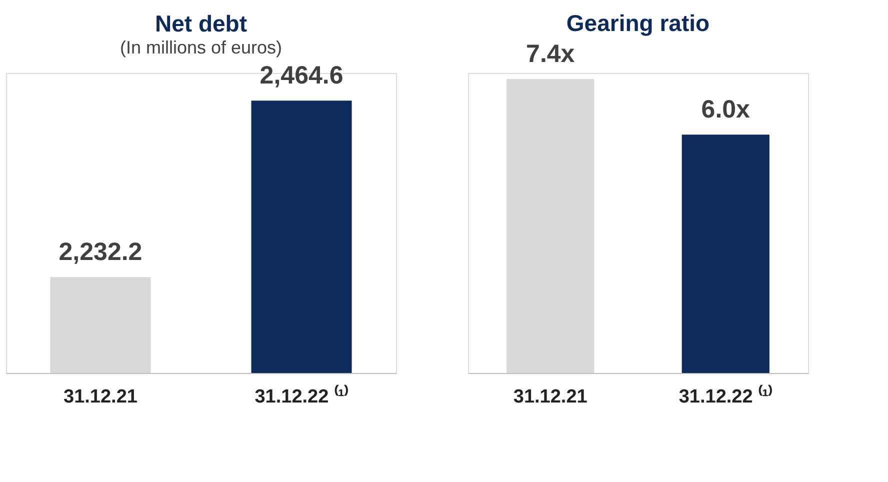 The image size is (888, 482). Describe the element at coordinates (201, 23) in the screenshot. I see `chart-title: Net debt` at that location.